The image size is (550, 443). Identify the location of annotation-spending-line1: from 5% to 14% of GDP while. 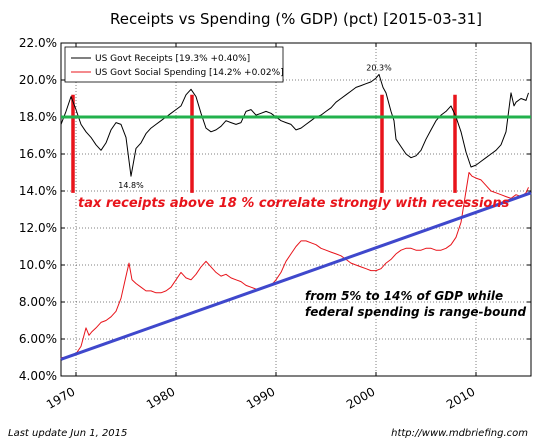
(404, 296).